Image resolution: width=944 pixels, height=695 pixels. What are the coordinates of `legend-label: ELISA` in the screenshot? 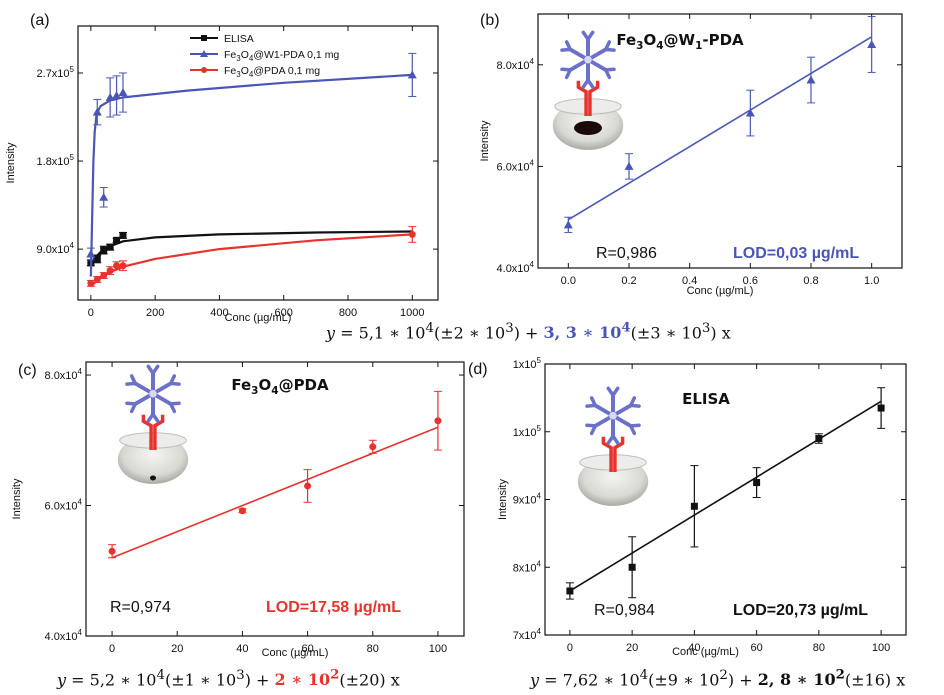 It's located at (239, 39).